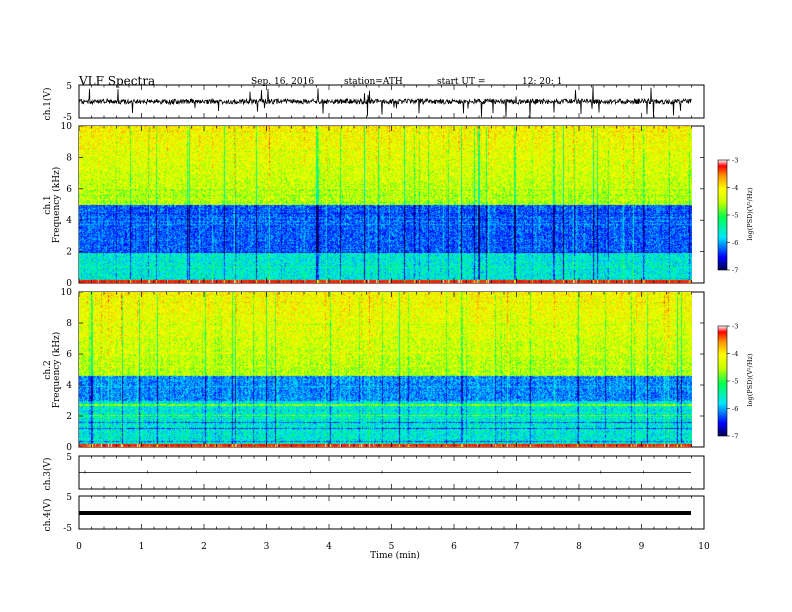 Image resolution: width=792 pixels, height=612 pixels. Describe the element at coordinates (727, 382) in the screenshot. I see `ch2-colorbar: -3 -4 -5 -6 -7` at that location.